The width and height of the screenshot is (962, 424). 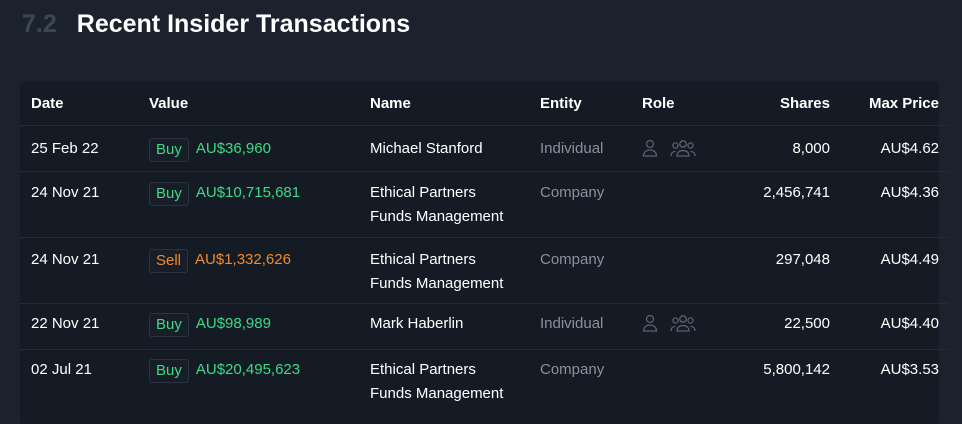 I want to click on cell-shares: 8,000, so click(x=781, y=148).